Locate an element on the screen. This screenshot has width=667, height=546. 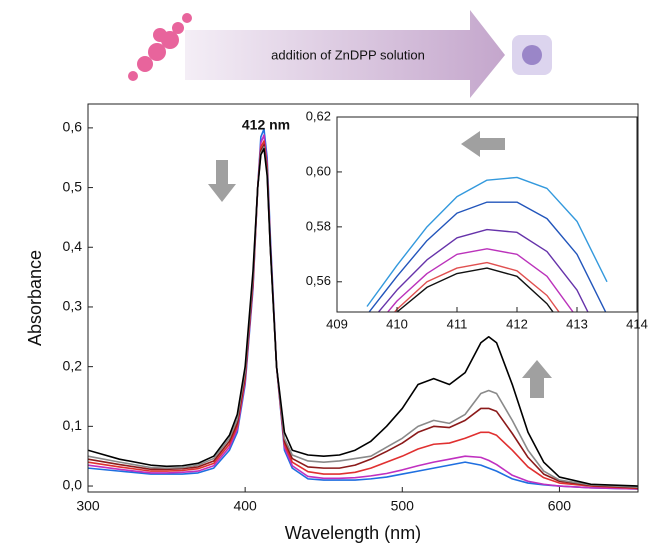
x-tick-label: 300 is located at coordinates (88, 506).